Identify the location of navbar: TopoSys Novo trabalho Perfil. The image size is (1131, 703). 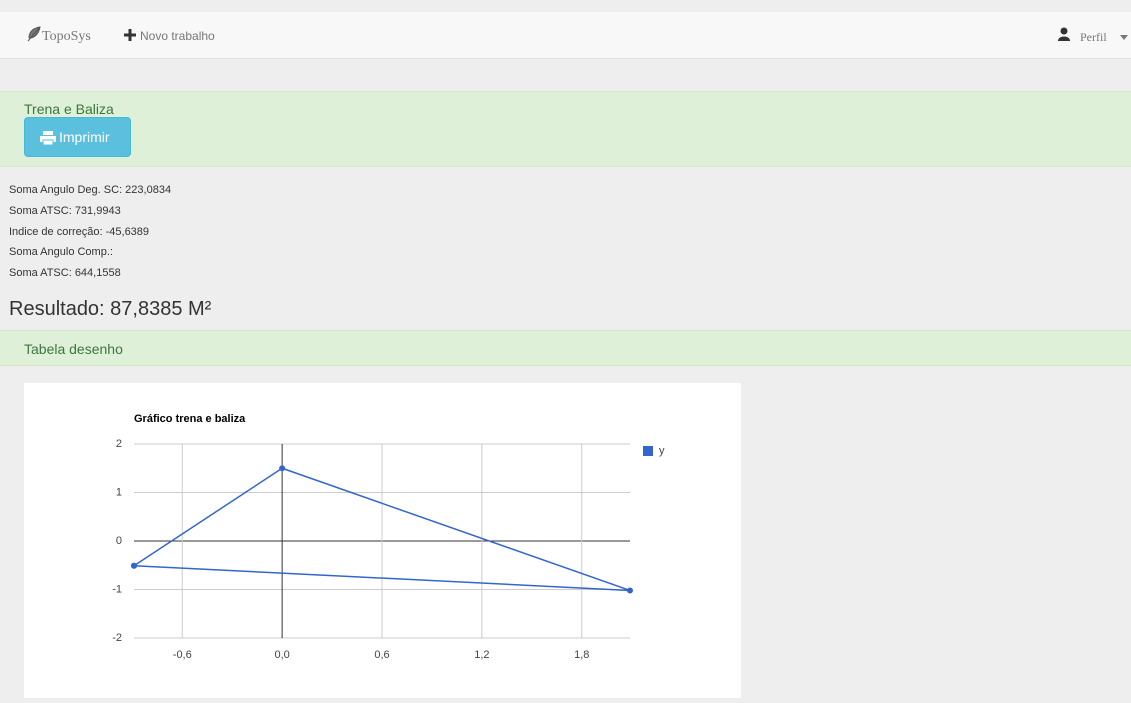
(565, 35).